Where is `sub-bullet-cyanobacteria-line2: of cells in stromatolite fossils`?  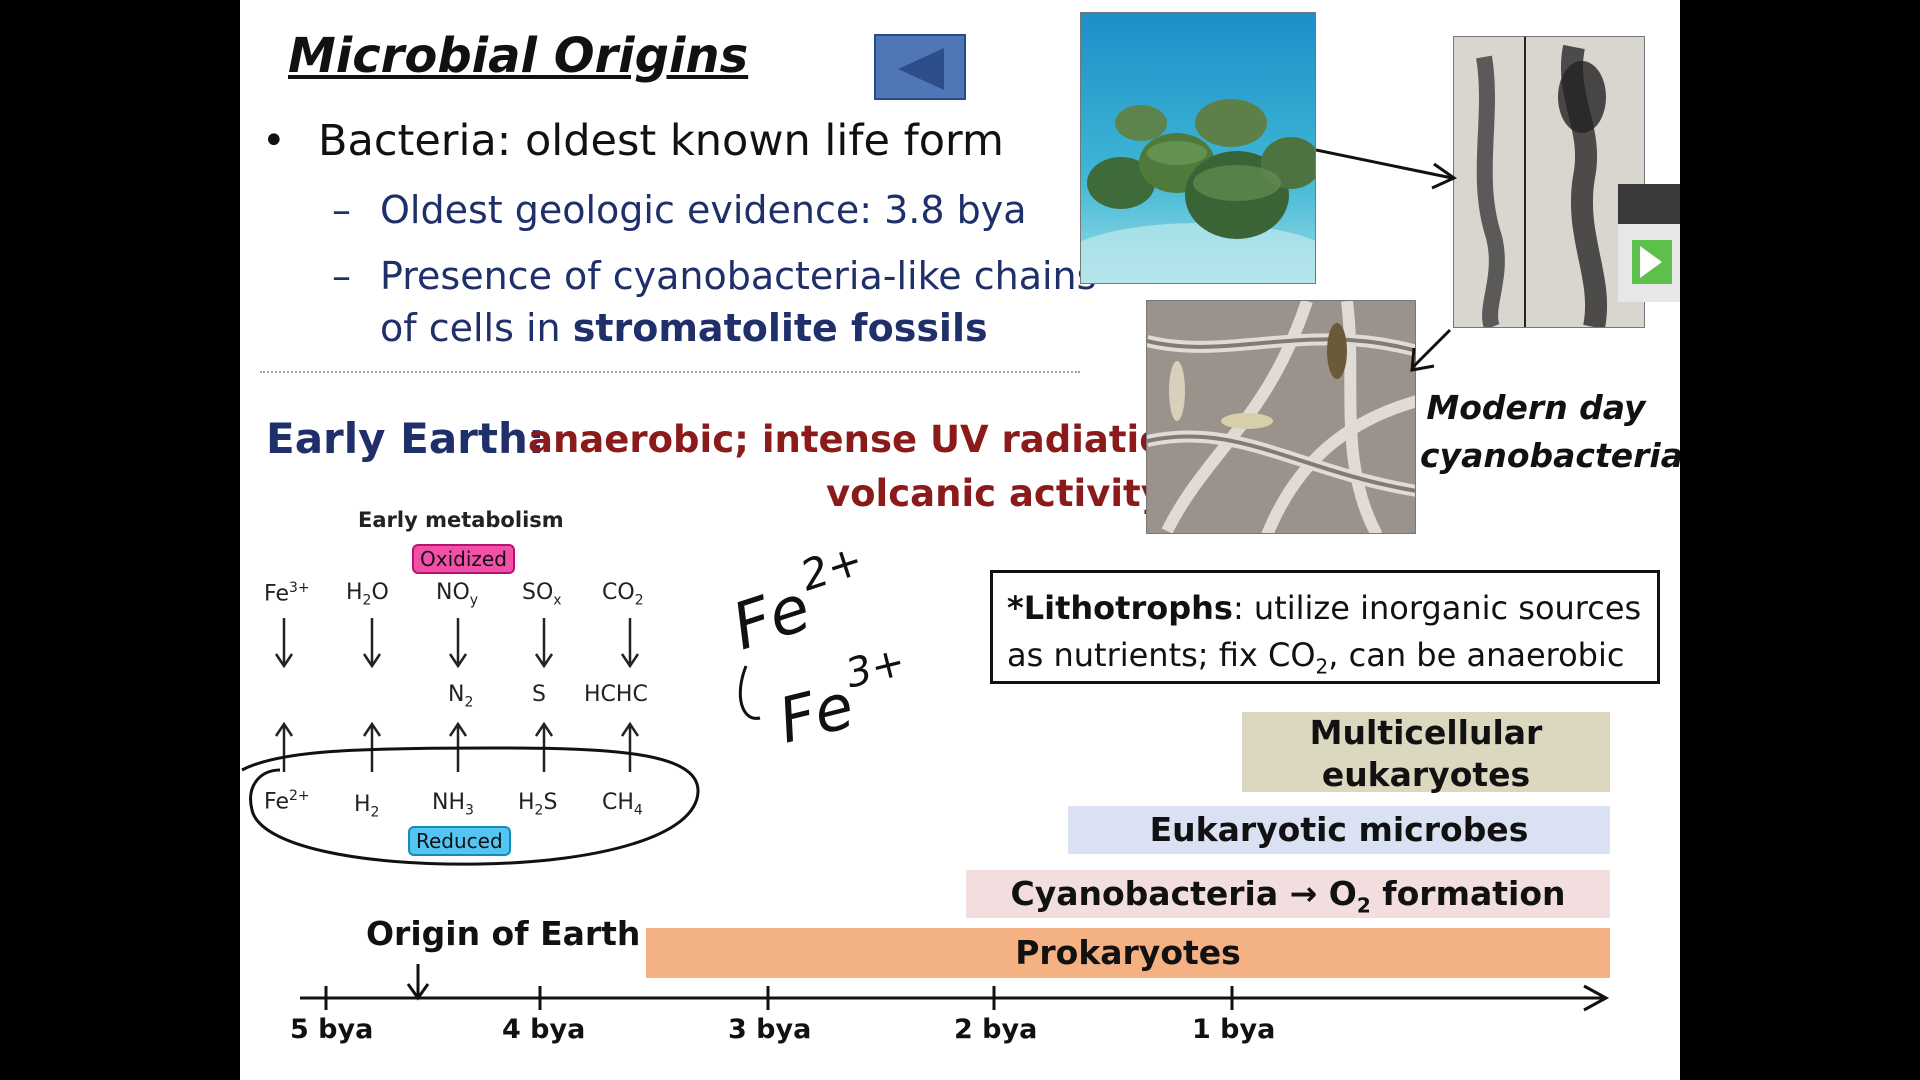
sub-bullet-cyanobacteria-line2: of cells in stromatolite fossils is located at coordinates (684, 328).